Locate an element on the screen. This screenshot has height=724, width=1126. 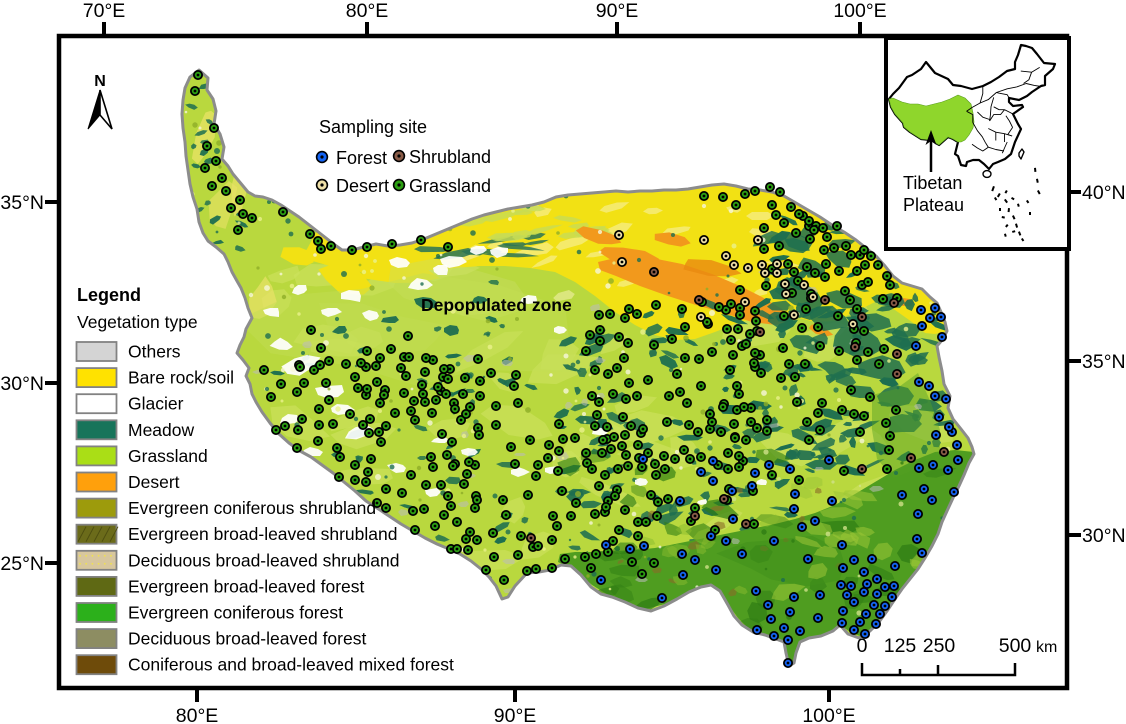
svg-text: Legend is located at coordinates (109, 295).